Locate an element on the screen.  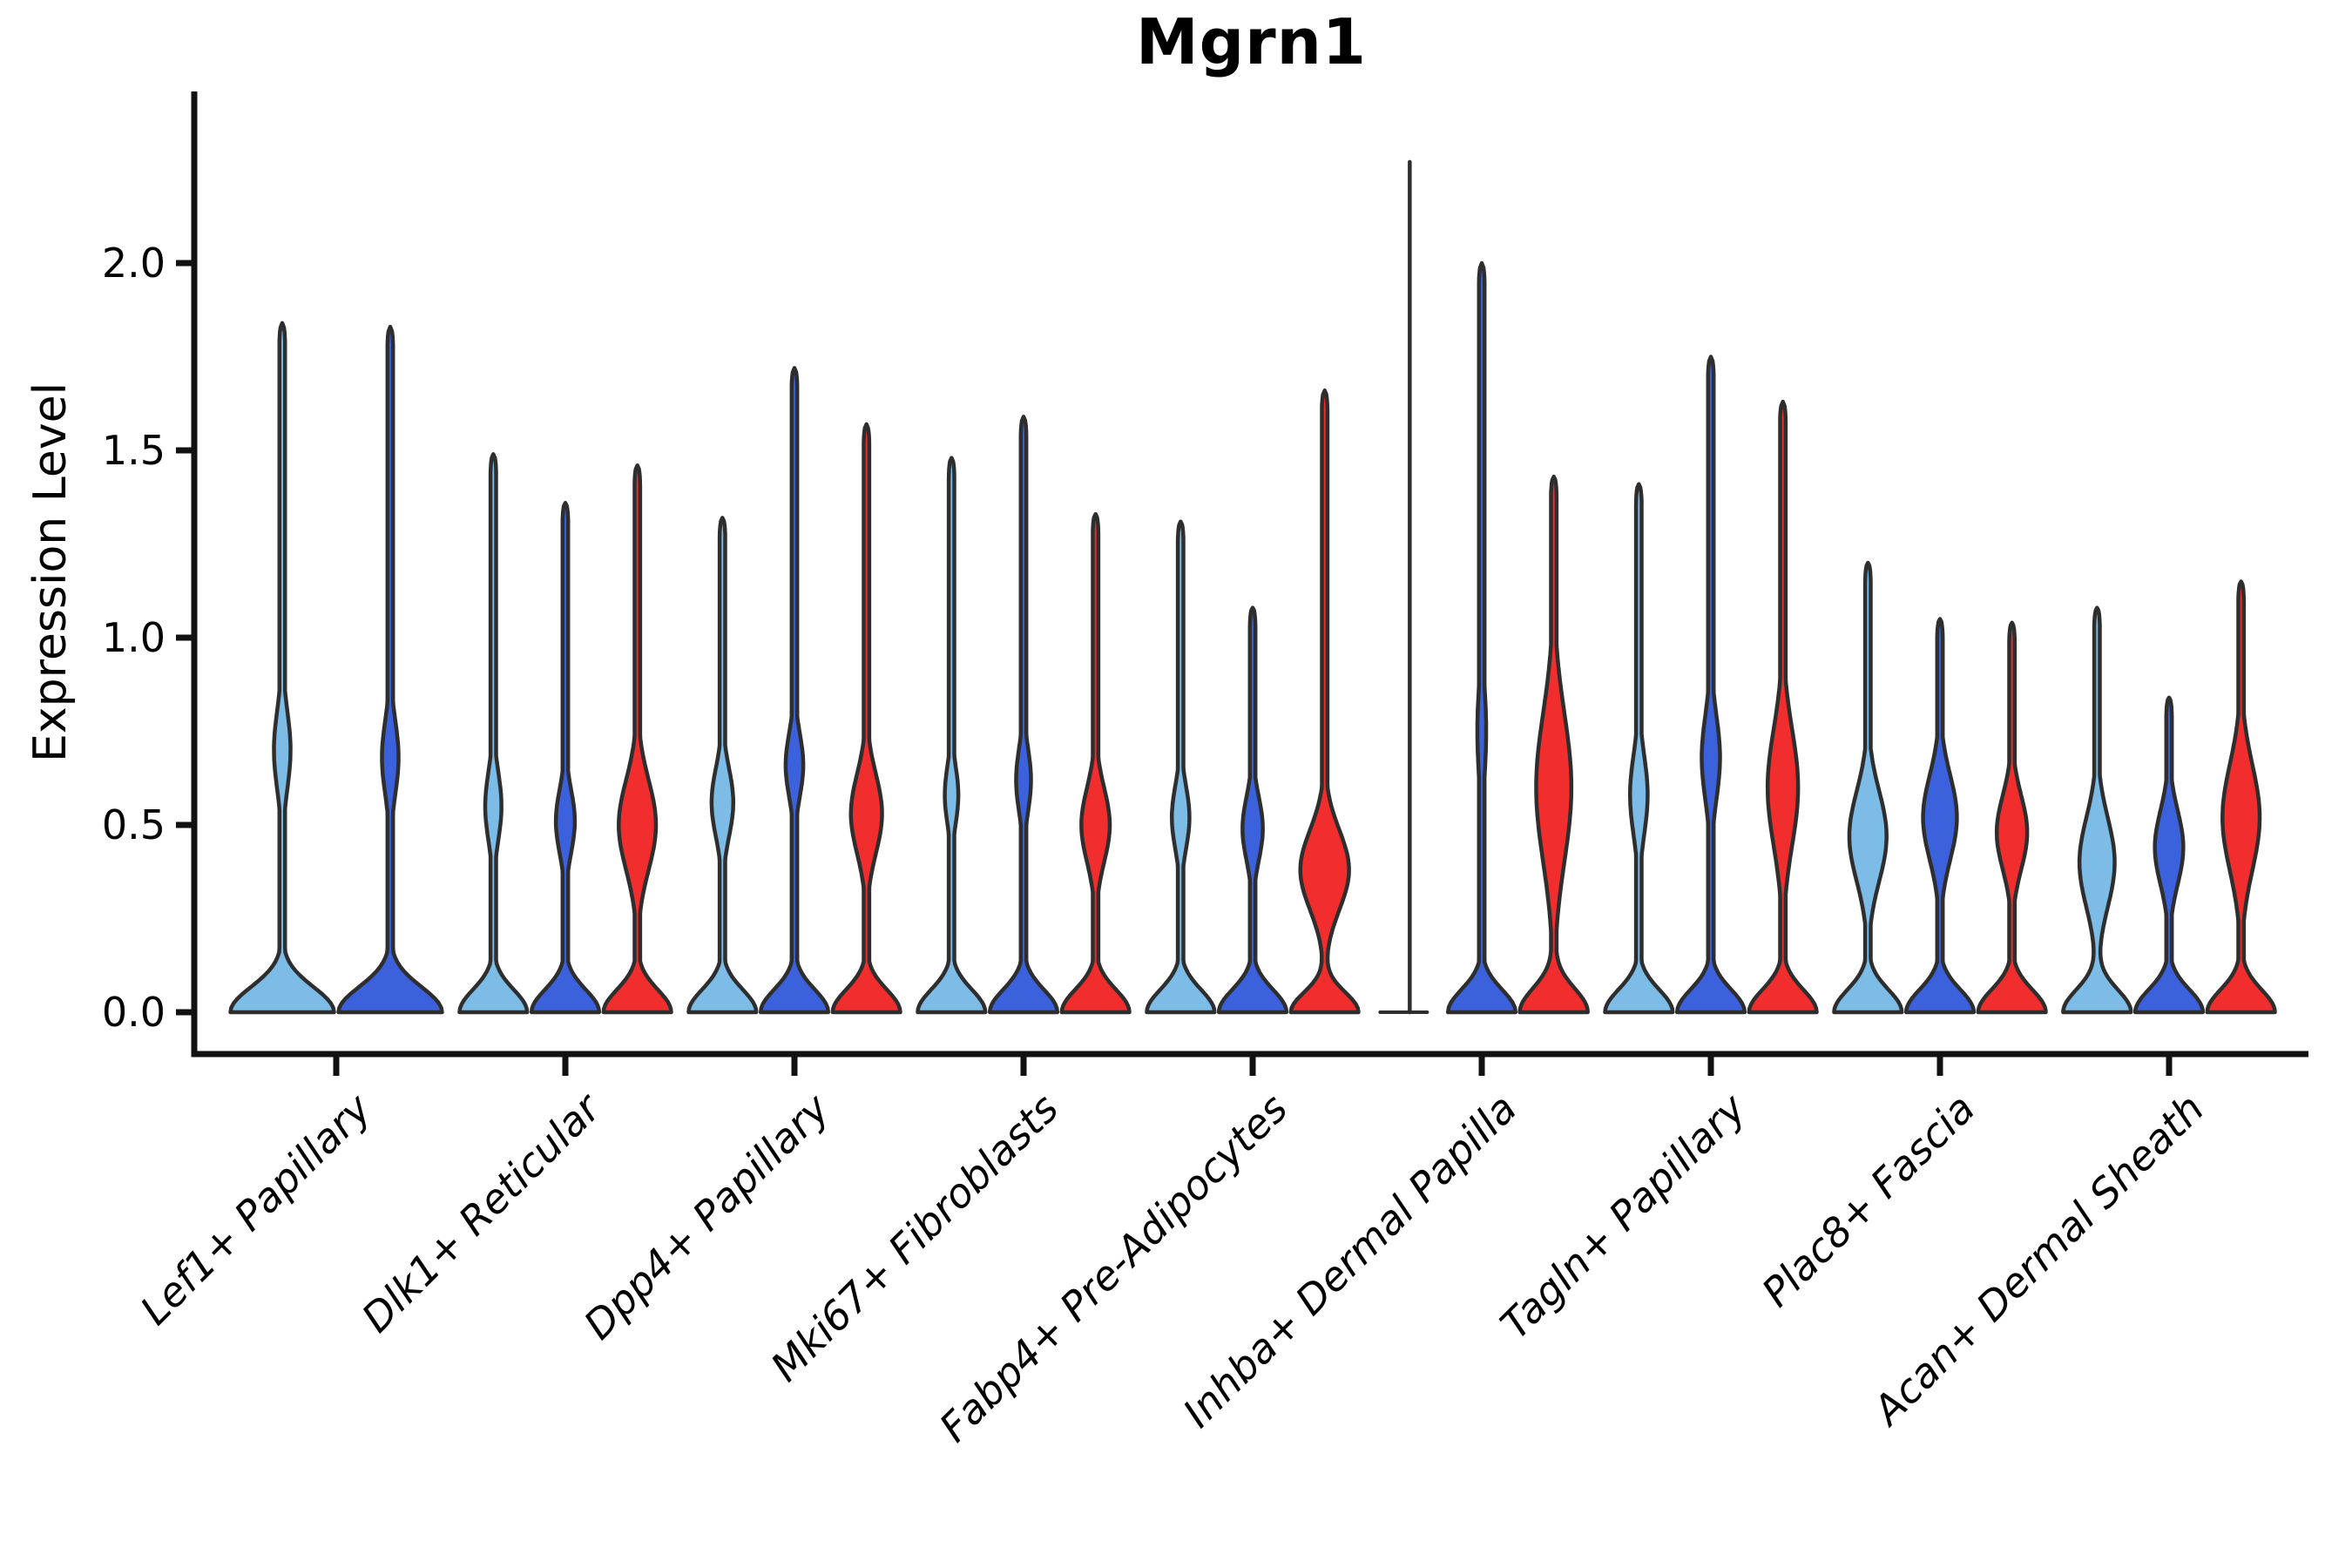
violin-3-light_blue is located at coordinates (722, 766).